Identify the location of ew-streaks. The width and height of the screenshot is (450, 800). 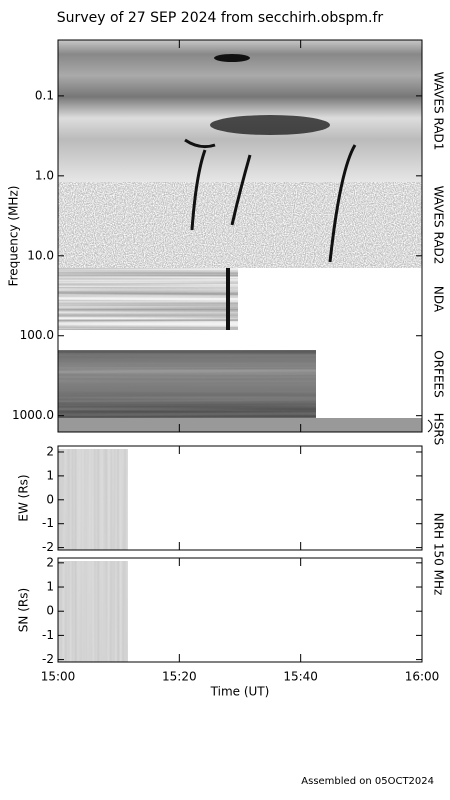
(93, 499).